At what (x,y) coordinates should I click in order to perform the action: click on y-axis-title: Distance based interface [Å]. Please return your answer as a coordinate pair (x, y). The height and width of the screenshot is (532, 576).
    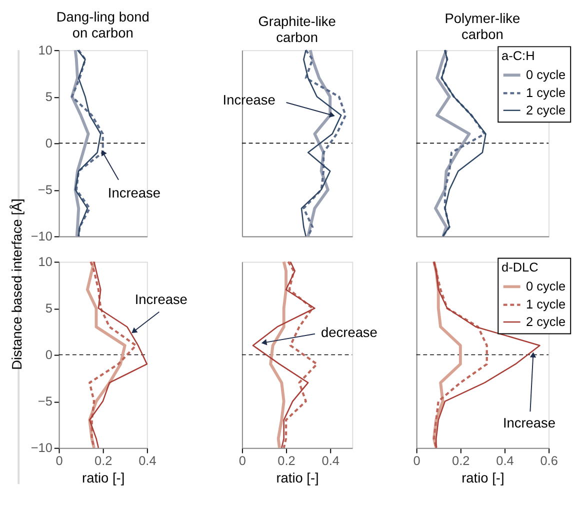
    Looking at the image, I should click on (17, 284).